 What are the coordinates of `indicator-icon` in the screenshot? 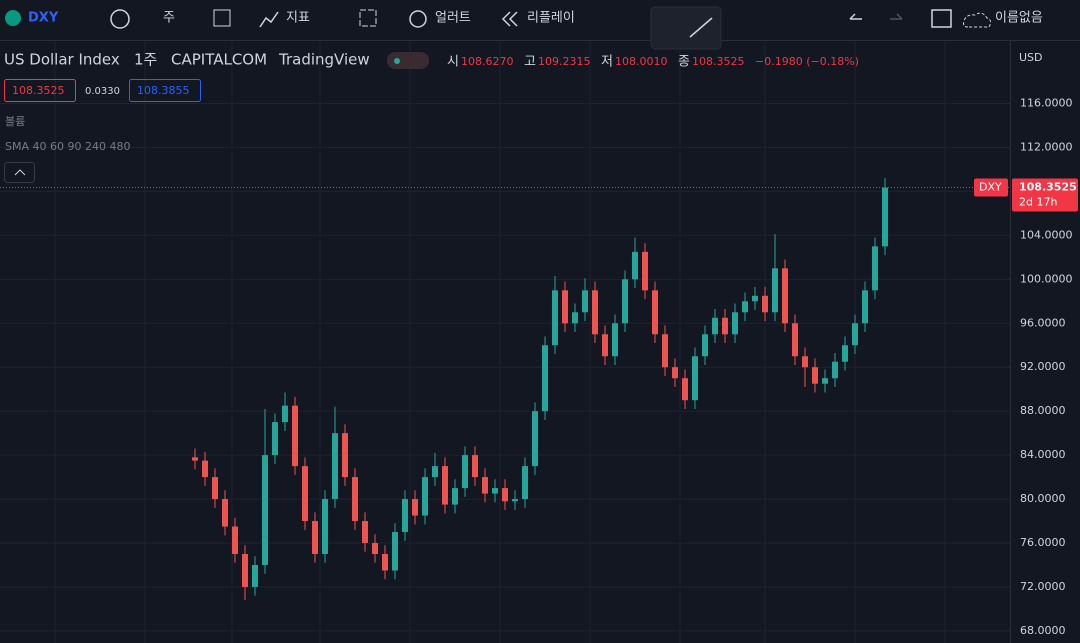 It's located at (269, 19).